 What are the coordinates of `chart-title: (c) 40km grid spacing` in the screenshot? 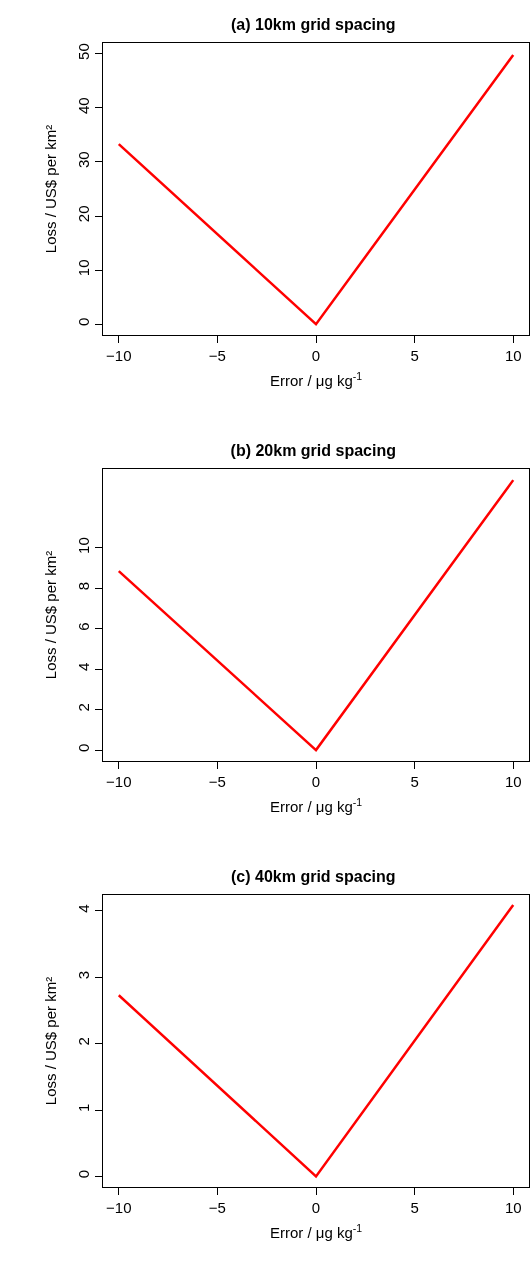 It's located at (313, 877).